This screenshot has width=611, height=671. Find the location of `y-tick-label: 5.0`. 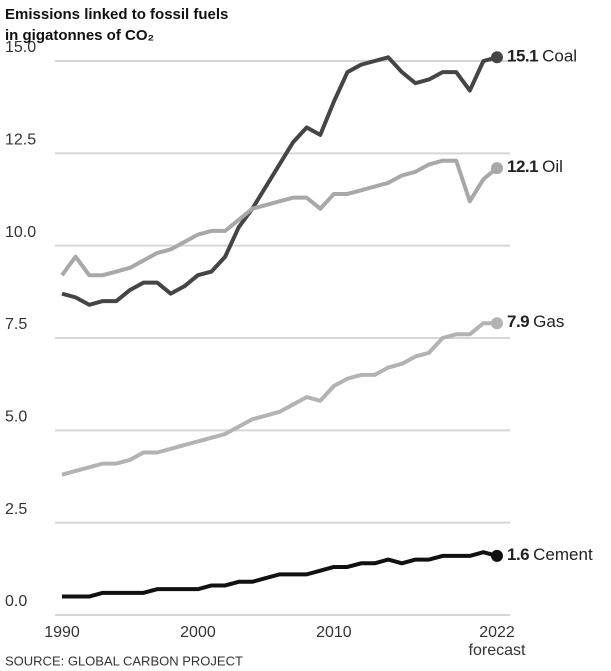

y-tick-label: 5.0 is located at coordinates (16, 417).